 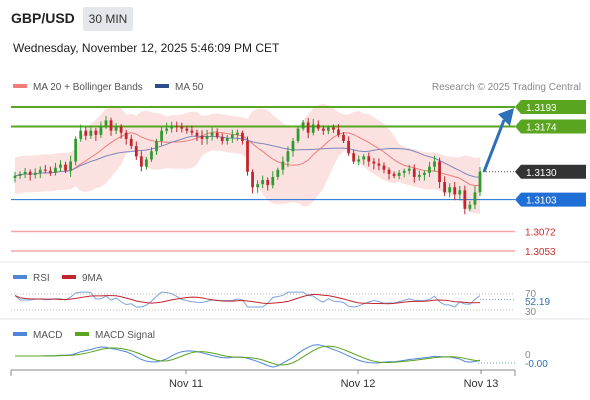 I want to click on timeframe-badge, so click(x=108, y=19).